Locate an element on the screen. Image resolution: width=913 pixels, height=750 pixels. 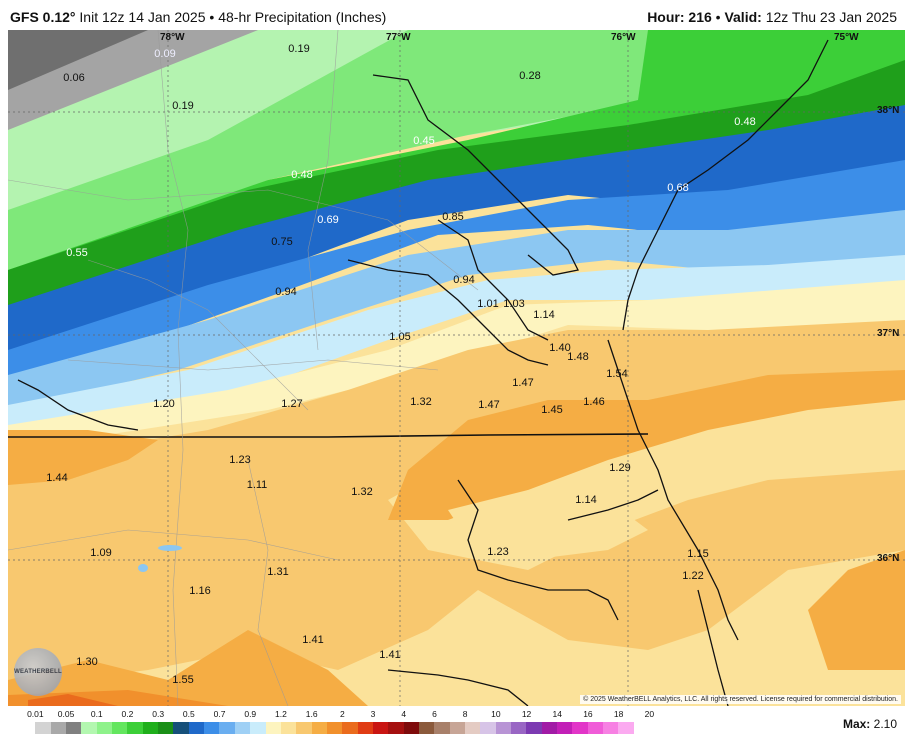
precip-value: 1.48 is located at coordinates (578, 357).